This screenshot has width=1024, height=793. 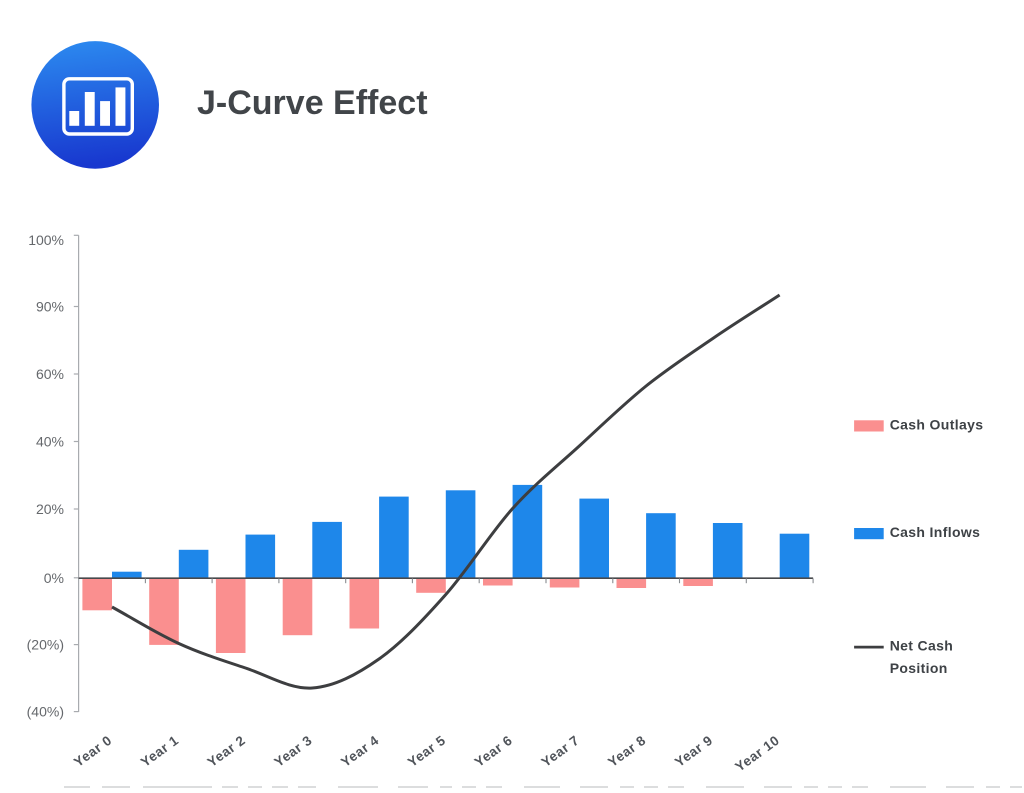 I want to click on svg-text: Year 3, so click(x=292, y=751).